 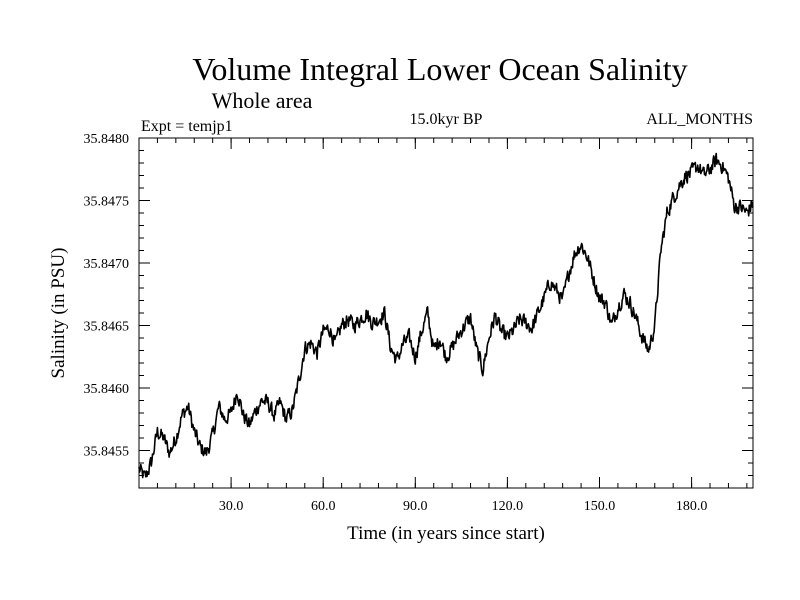 I want to click on x-tick-label: 180.0, so click(x=692, y=506).